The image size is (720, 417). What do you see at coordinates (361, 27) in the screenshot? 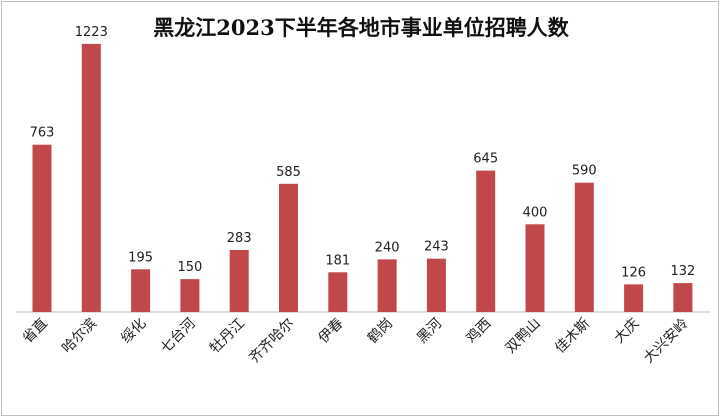
I see `chart-title: 黑龙江2023下半年各地市事业单位招聘人数` at bounding box center [361, 27].